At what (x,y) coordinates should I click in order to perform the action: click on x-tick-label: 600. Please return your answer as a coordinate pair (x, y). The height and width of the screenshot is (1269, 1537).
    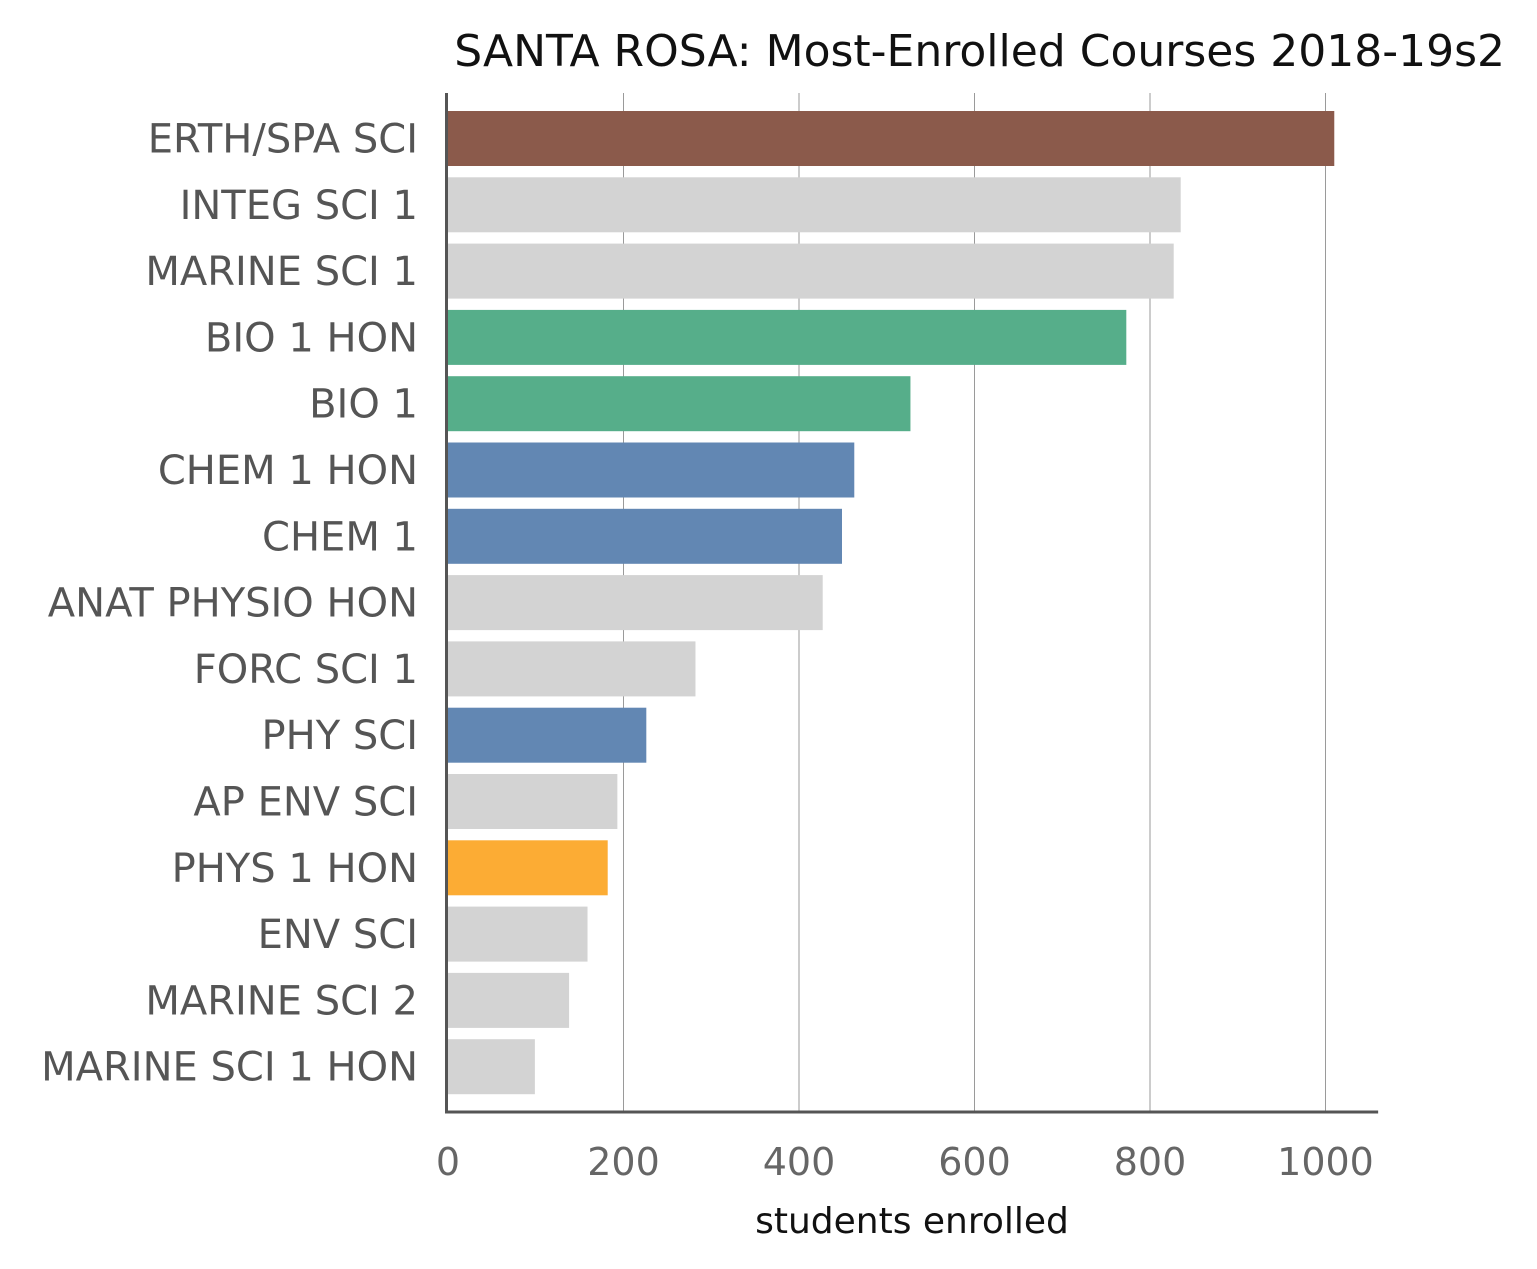
    Looking at the image, I should click on (974, 1162).